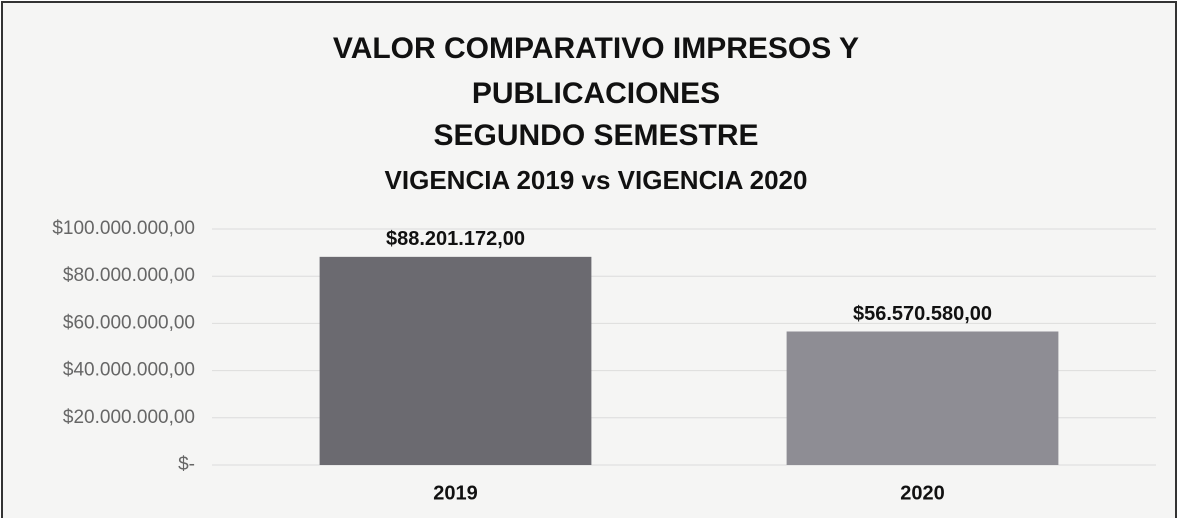 Image resolution: width=1178 pixels, height=518 pixels. What do you see at coordinates (129, 370) in the screenshot?
I see `y-tick-label: $40.000.000,00` at bounding box center [129, 370].